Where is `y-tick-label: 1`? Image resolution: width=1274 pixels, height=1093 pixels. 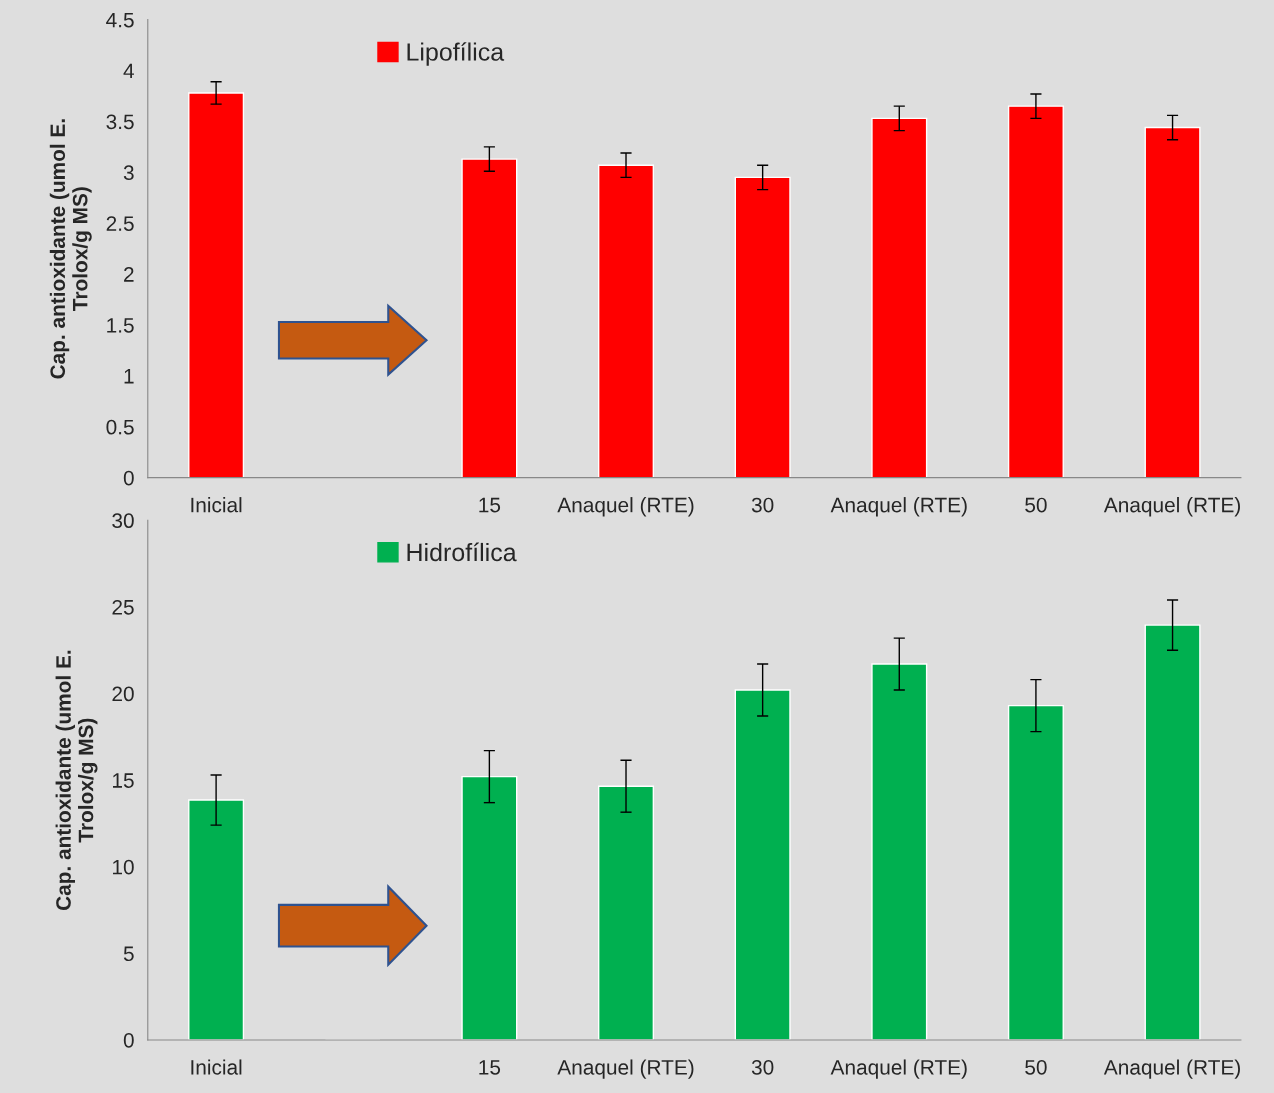 y-tick-label: 1 is located at coordinates (129, 376).